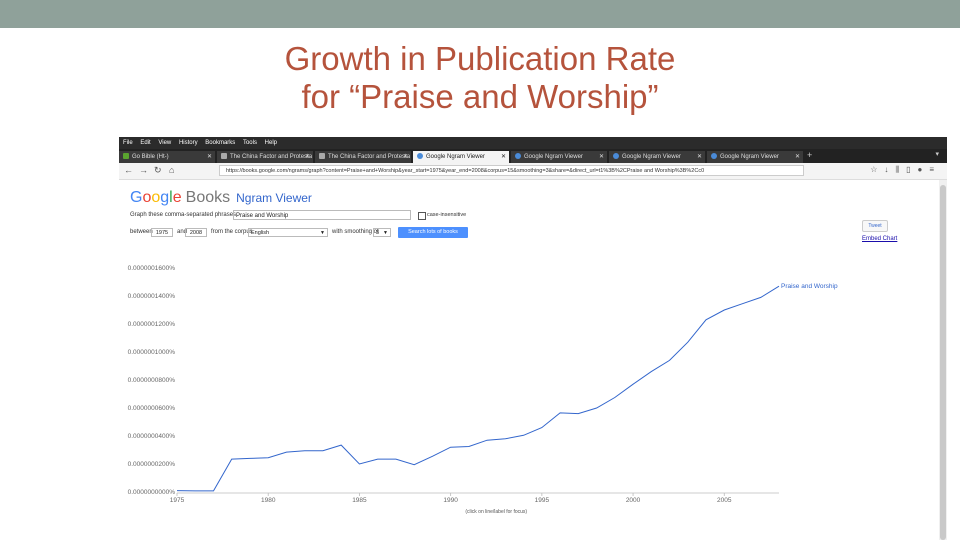 The width and height of the screenshot is (960, 540). I want to click on year-end-input: 2008, so click(196, 232).